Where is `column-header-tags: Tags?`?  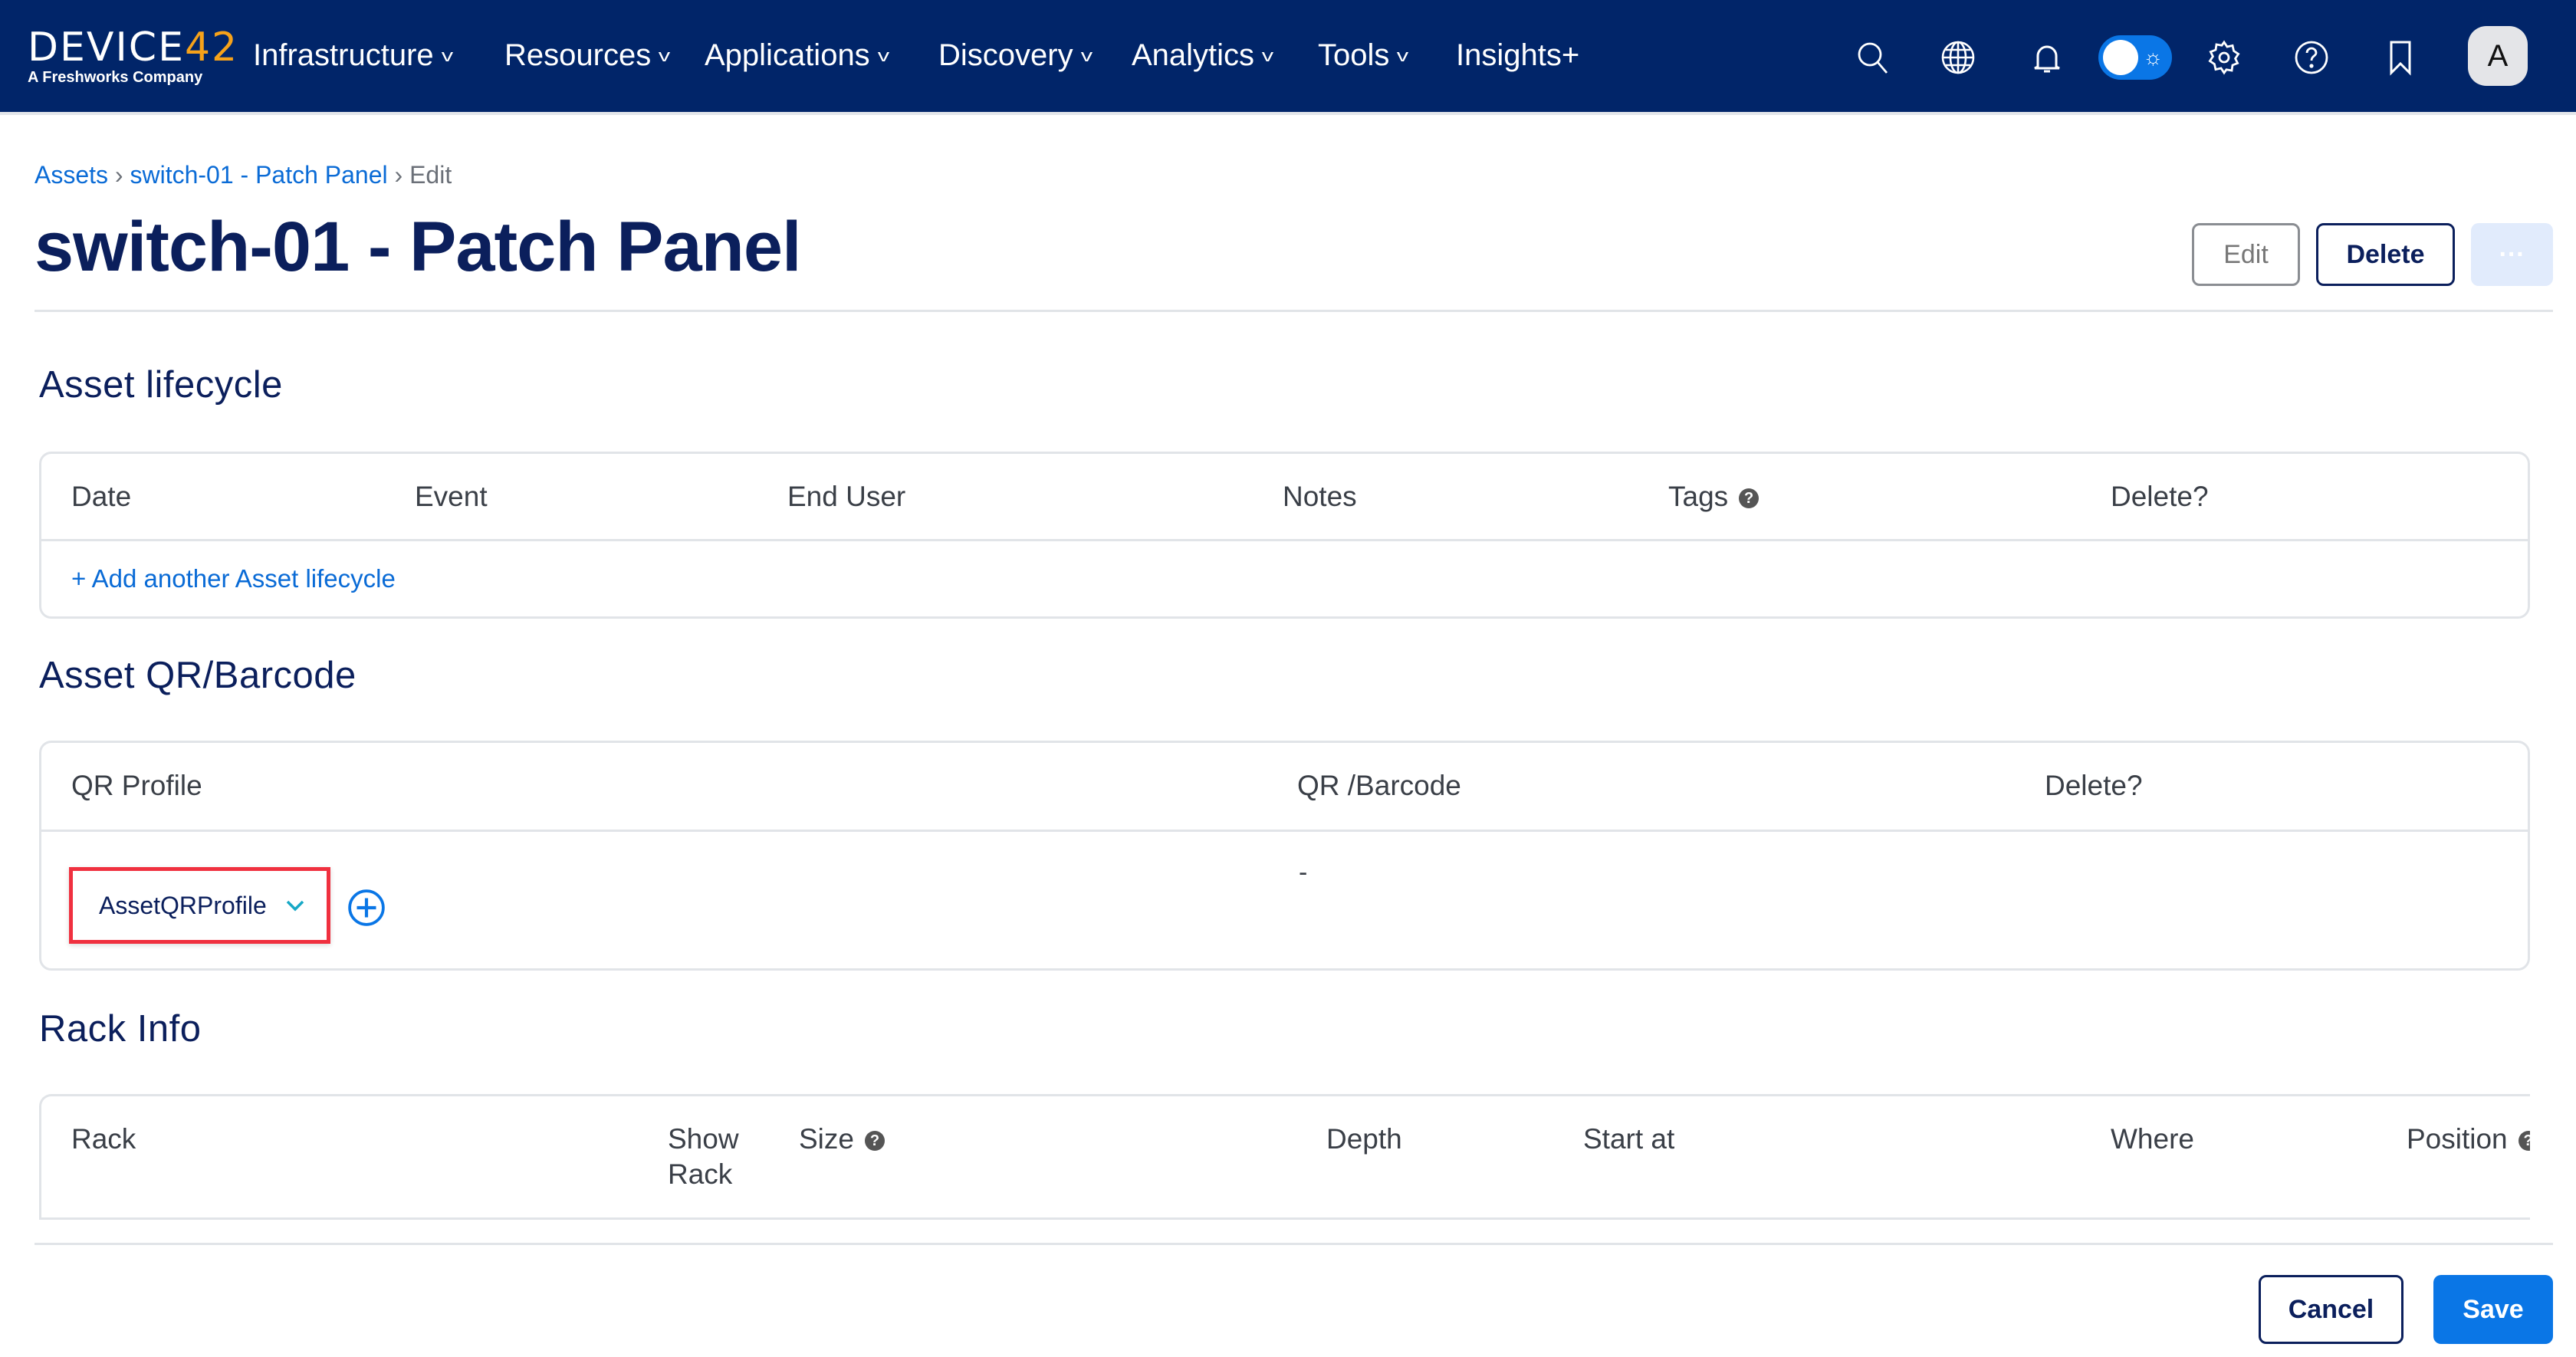
column-header-tags: Tags? is located at coordinates (1714, 496).